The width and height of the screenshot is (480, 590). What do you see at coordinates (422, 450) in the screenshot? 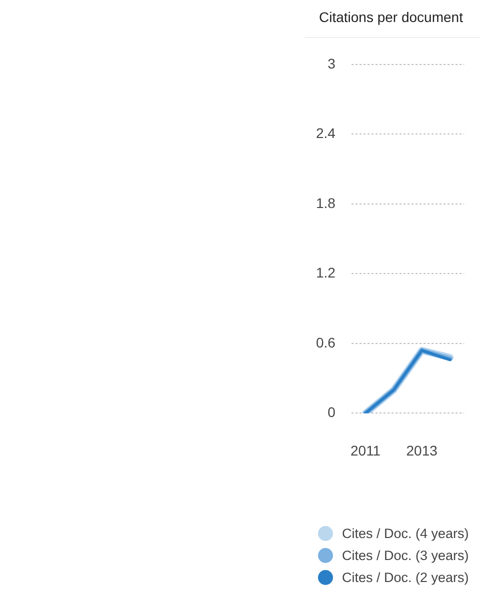
I see `x-tick-label: 2013` at bounding box center [422, 450].